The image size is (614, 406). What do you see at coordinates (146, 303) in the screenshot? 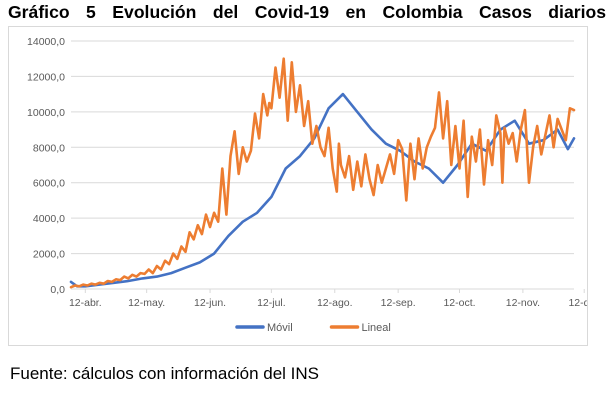
I see `x-tick-label: 12-may.` at bounding box center [146, 303].